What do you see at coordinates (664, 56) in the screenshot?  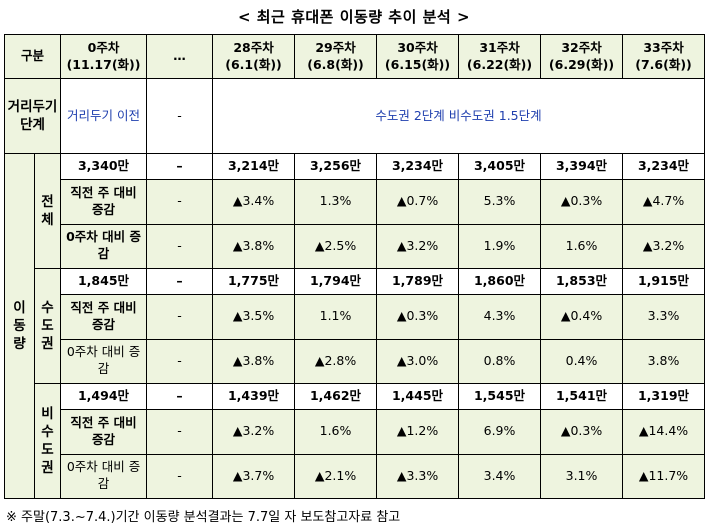 I see `header-week: 33주차 (7.6(화))` at bounding box center [664, 56].